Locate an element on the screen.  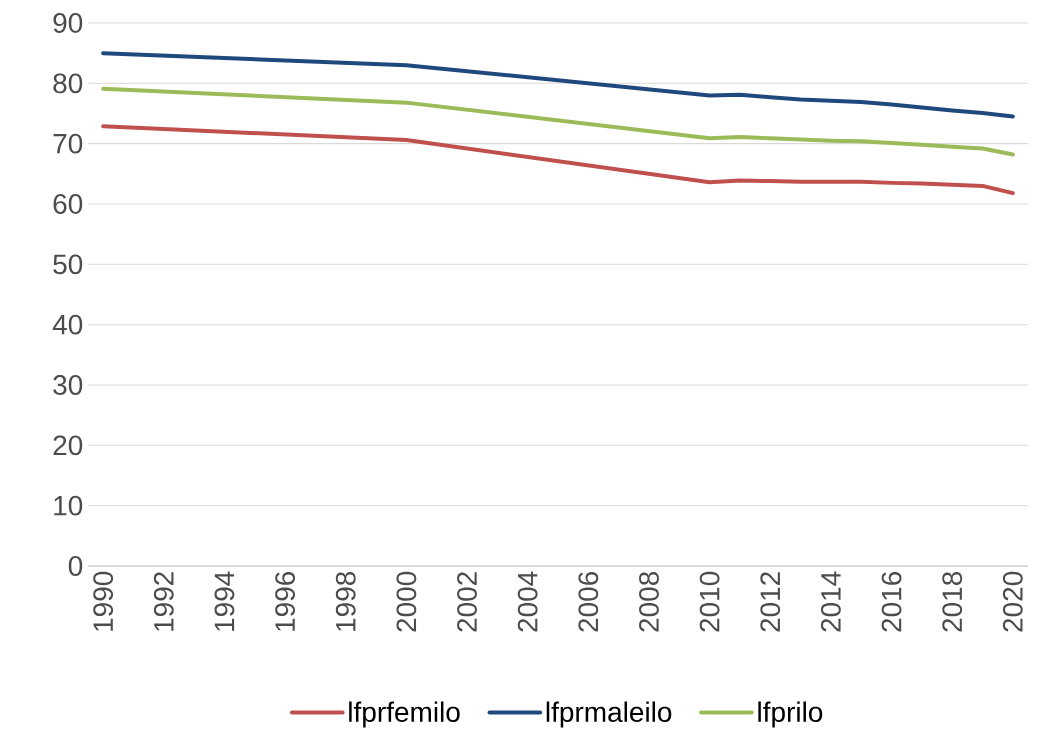
x-tick-label: 2004 is located at coordinates (527, 601).